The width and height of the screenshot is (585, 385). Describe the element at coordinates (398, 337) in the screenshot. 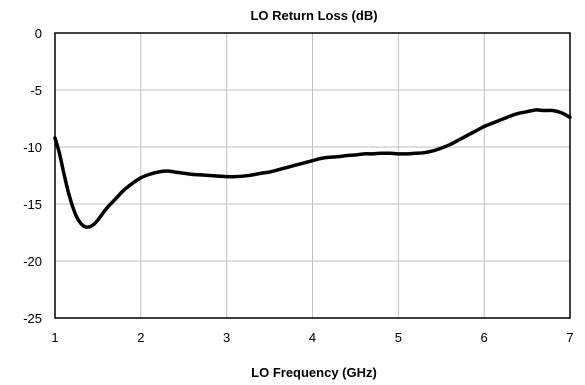

I see `x-tick-label: 5` at that location.